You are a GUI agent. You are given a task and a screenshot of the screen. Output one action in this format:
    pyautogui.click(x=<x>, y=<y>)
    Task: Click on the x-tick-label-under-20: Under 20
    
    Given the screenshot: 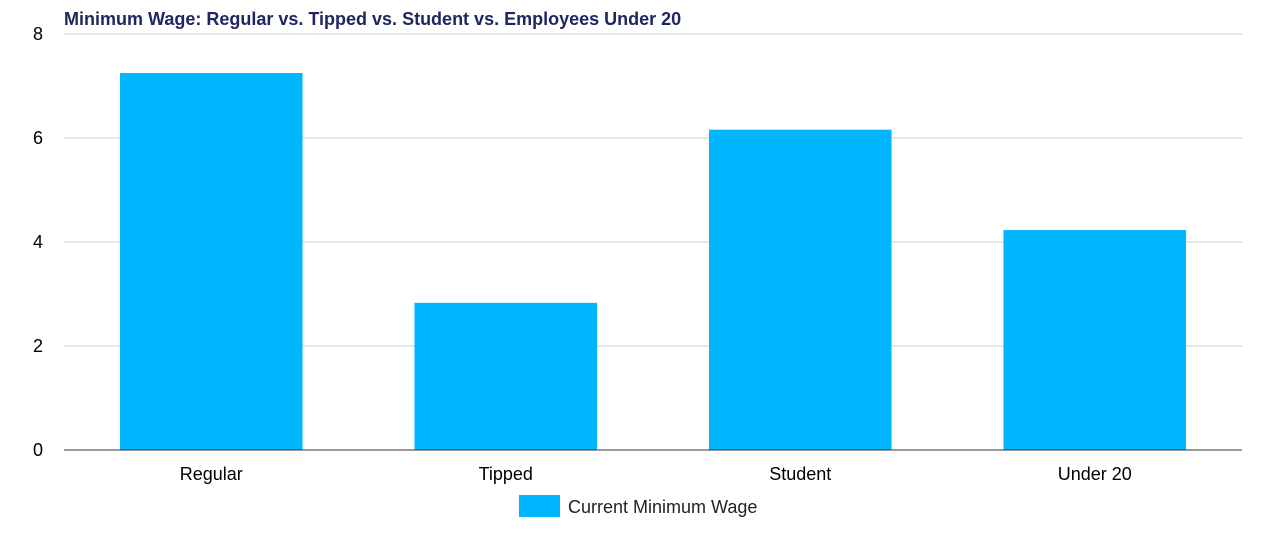 What is the action you would take?
    pyautogui.click(x=1095, y=474)
    